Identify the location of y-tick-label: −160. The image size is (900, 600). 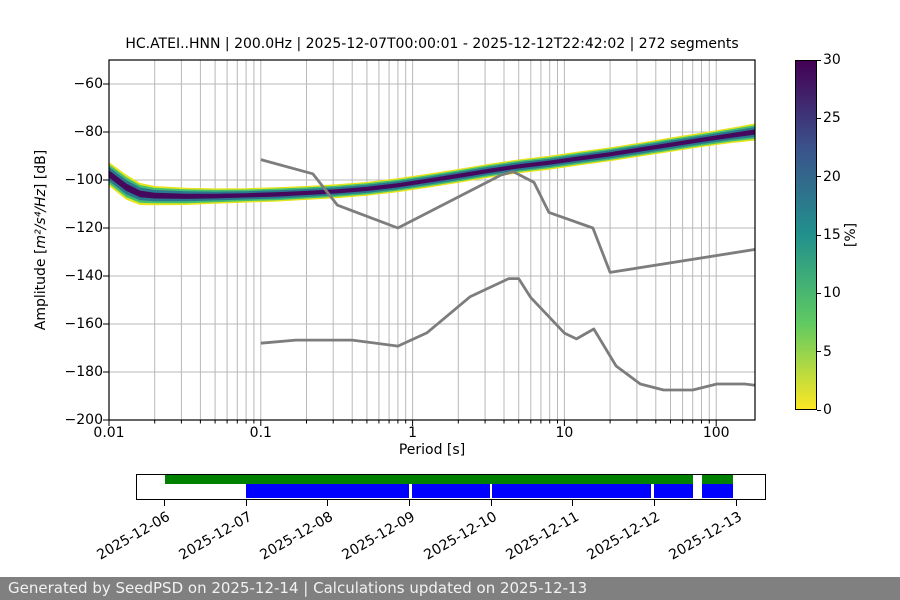
(83, 324).